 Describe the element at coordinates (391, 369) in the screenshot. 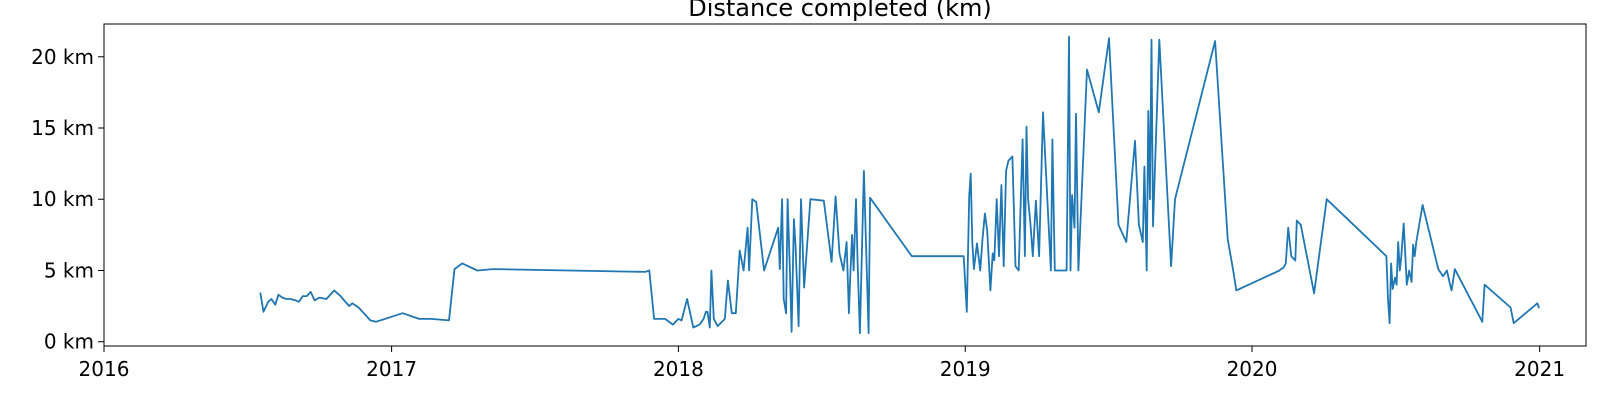

I see `x-tick-label: 2017` at that location.